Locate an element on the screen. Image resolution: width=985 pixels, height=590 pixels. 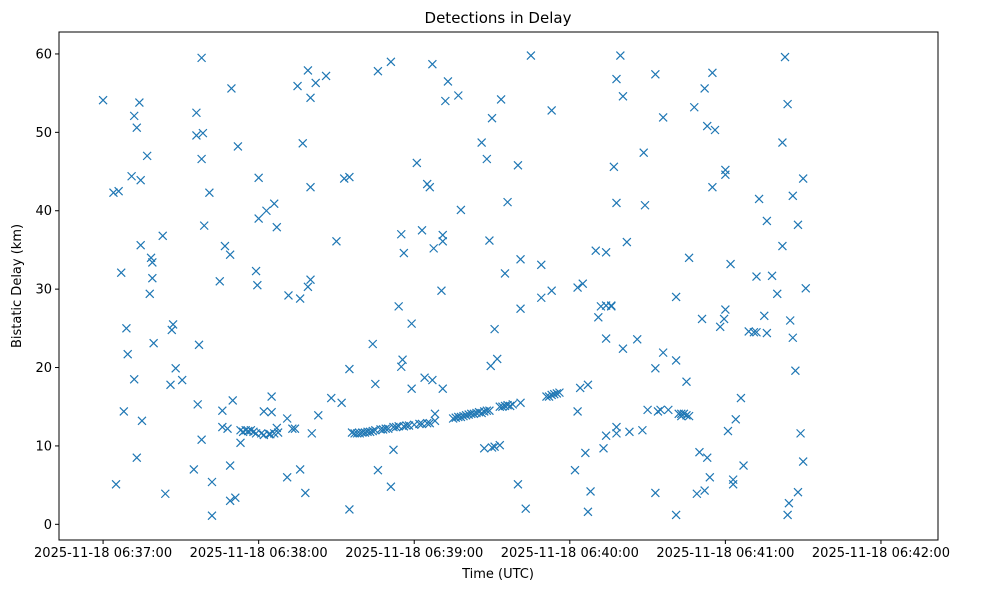
x-tick-label: 2025-11-18 06:37:00 is located at coordinates (103, 553).